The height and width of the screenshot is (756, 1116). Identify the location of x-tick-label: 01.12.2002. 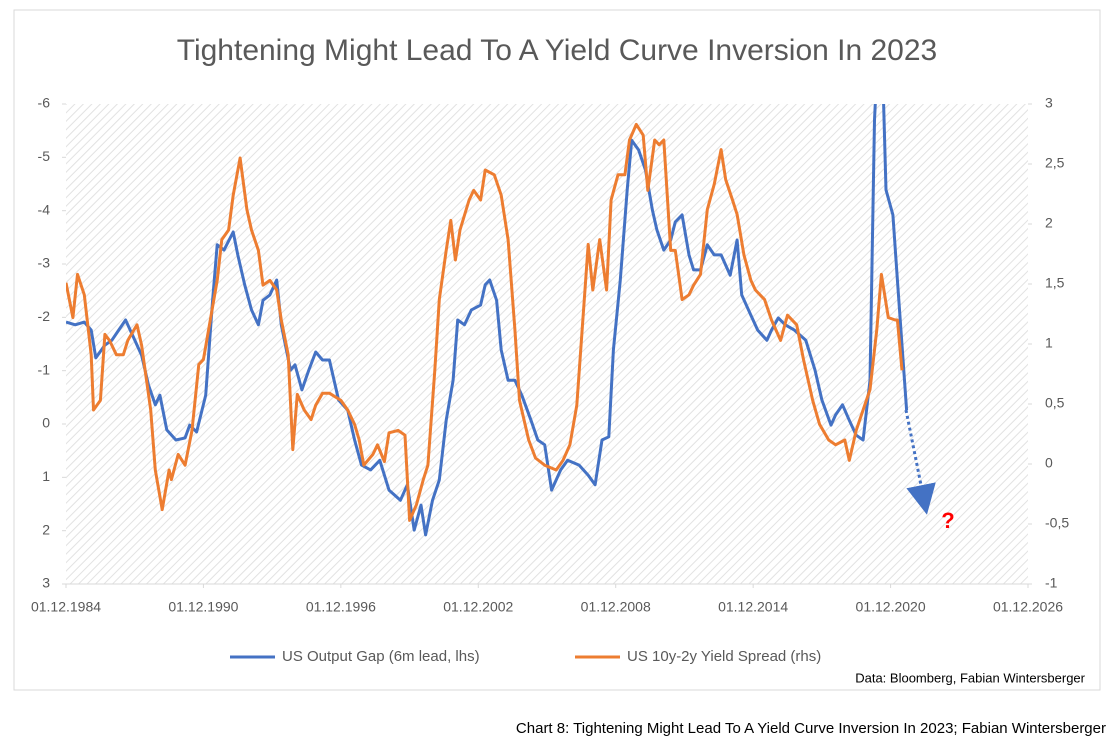
(478, 607).